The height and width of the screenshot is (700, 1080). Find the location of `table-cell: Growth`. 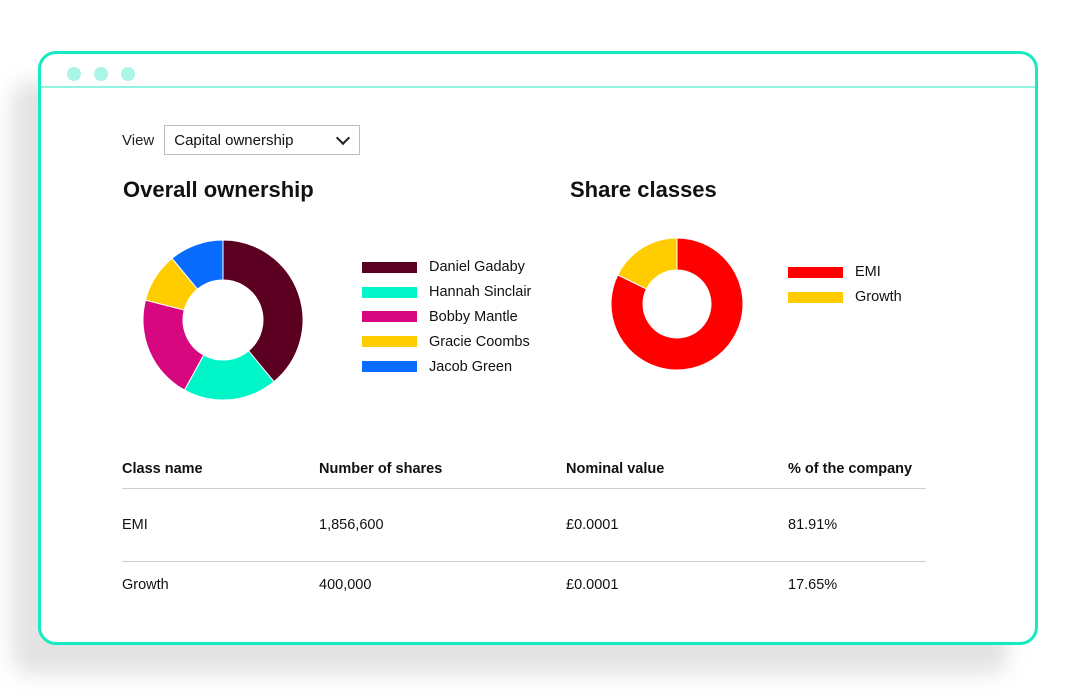

table-cell: Growth is located at coordinates (145, 585).